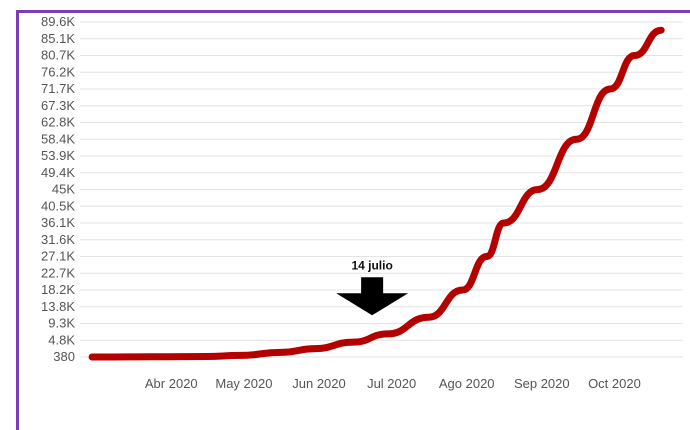 Image resolution: width=690 pixels, height=430 pixels. I want to click on y-tick-label: 27.1K, so click(58, 256).